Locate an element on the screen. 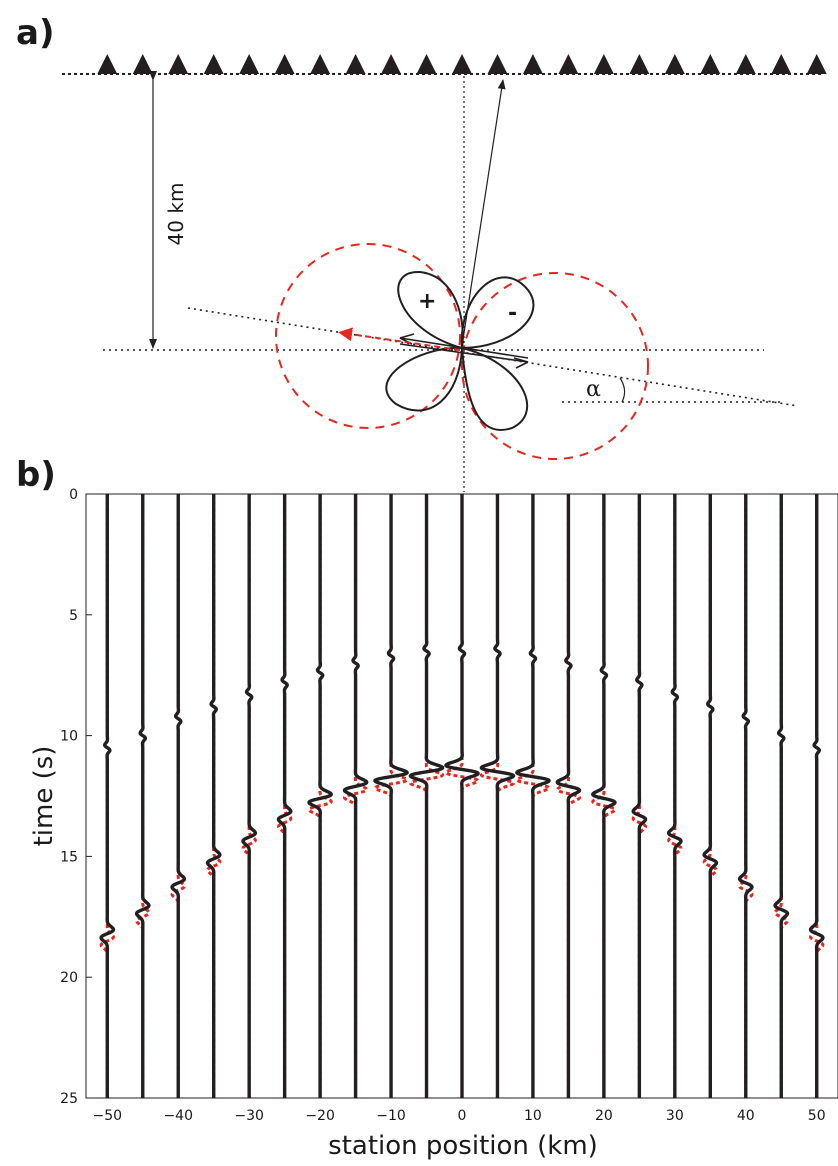  panel-a-label: a) is located at coordinates (35, 33).